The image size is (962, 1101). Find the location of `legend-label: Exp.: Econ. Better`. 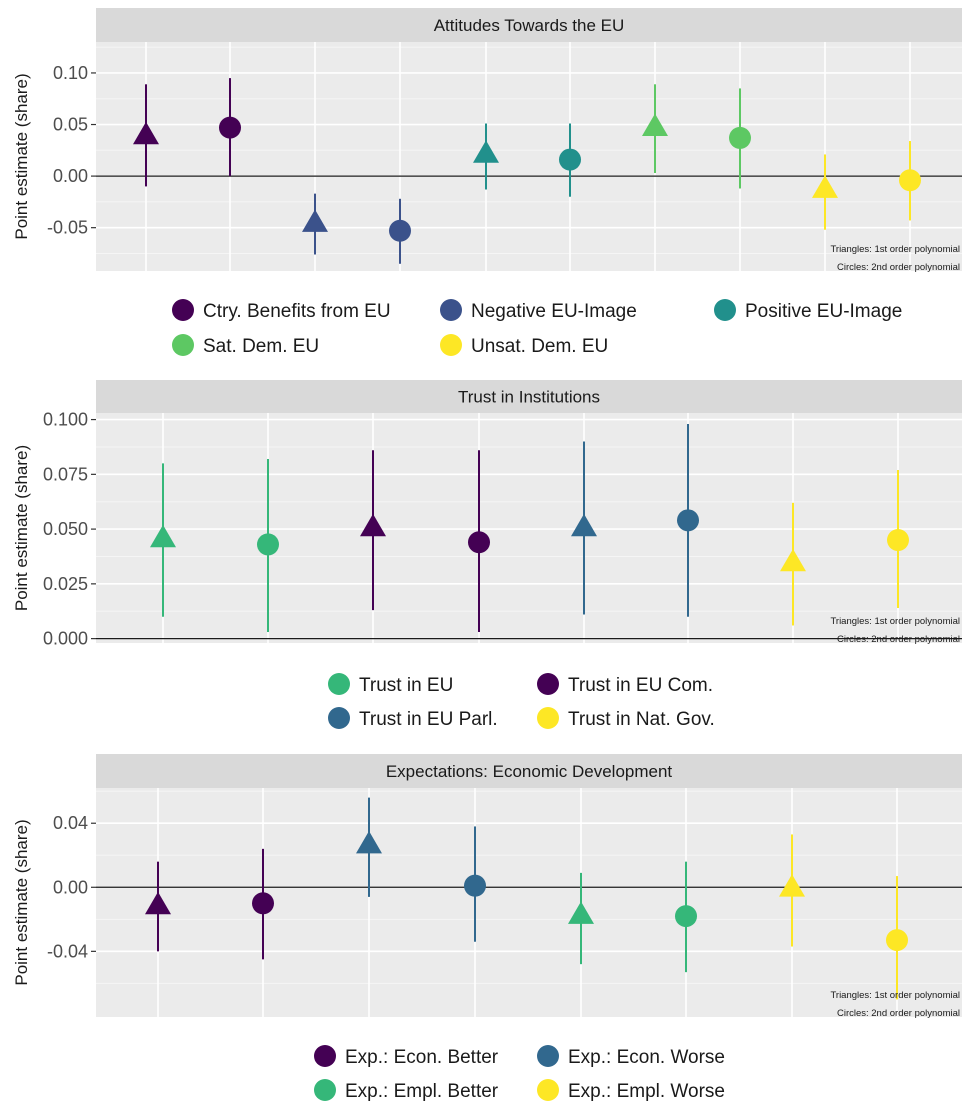

legend-label: Exp.: Econ. Better is located at coordinates (422, 1057).